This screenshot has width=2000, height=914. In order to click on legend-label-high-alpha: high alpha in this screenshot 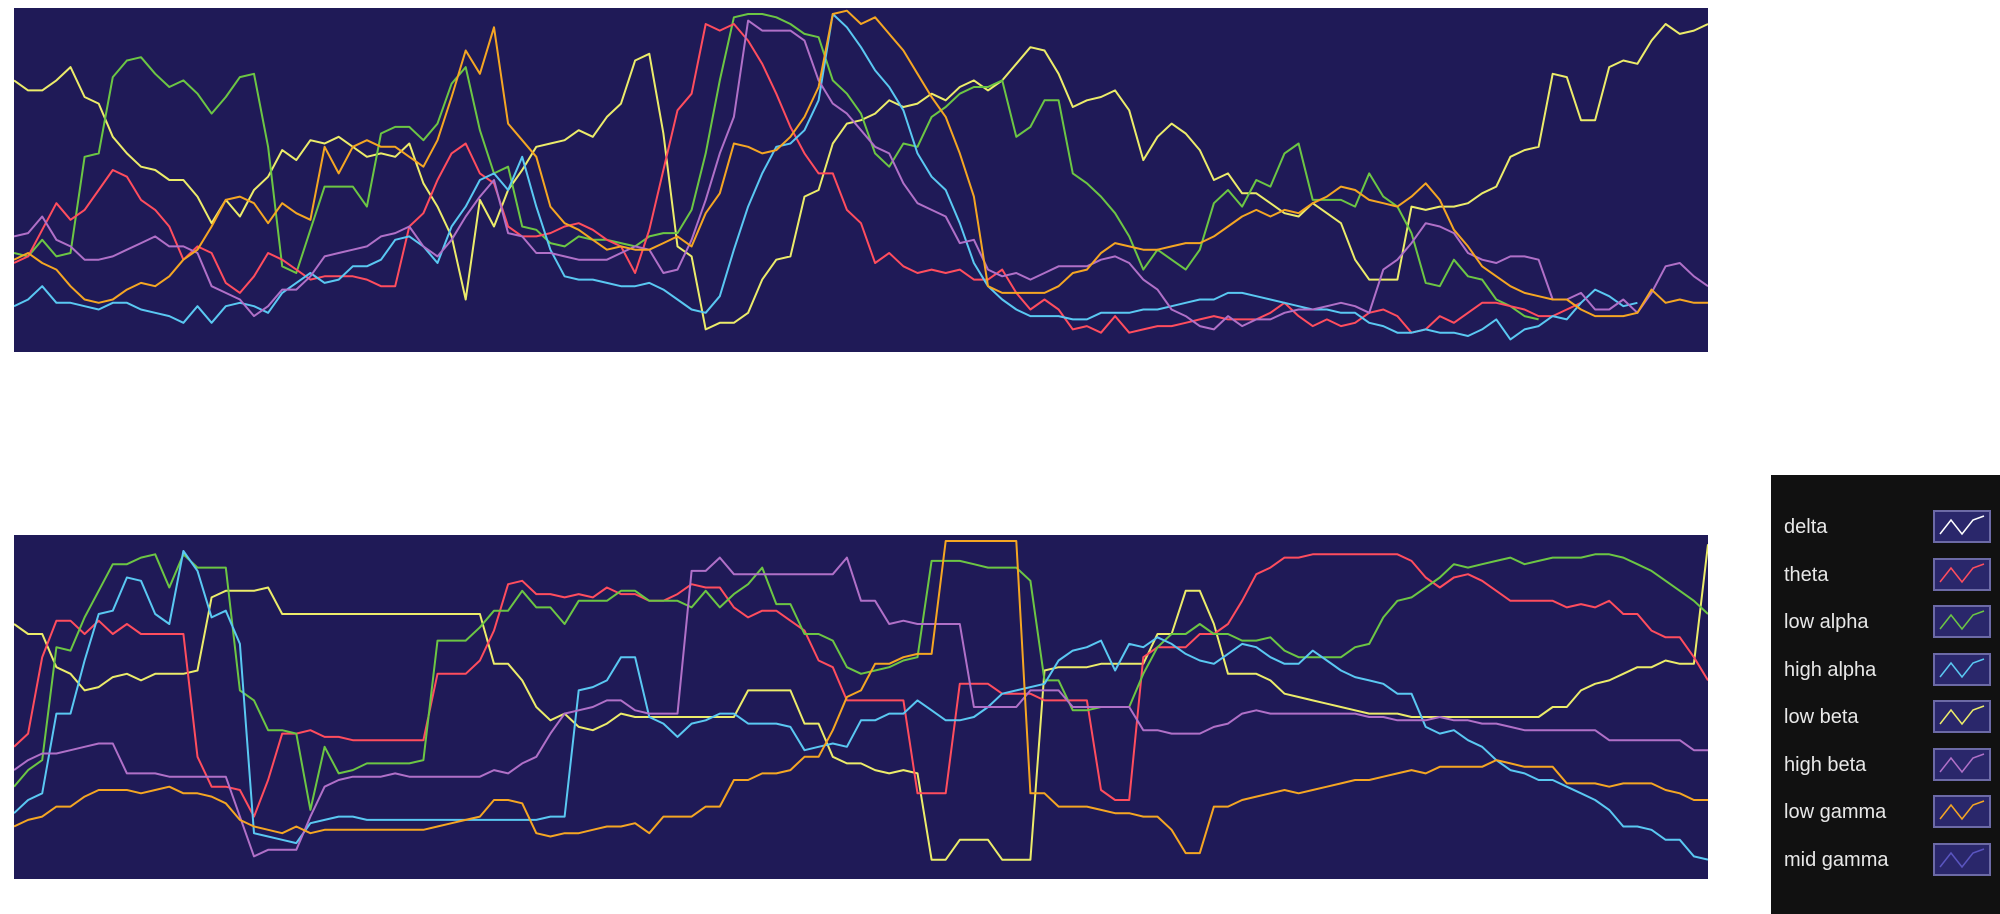, I will do `click(1830, 670)`.